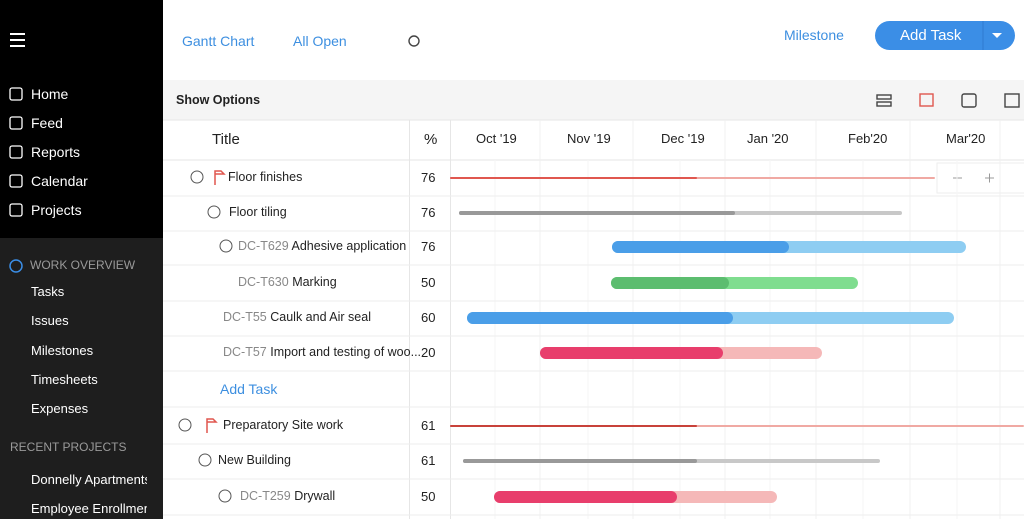  I want to click on view-selector: Milestone, so click(814, 35).